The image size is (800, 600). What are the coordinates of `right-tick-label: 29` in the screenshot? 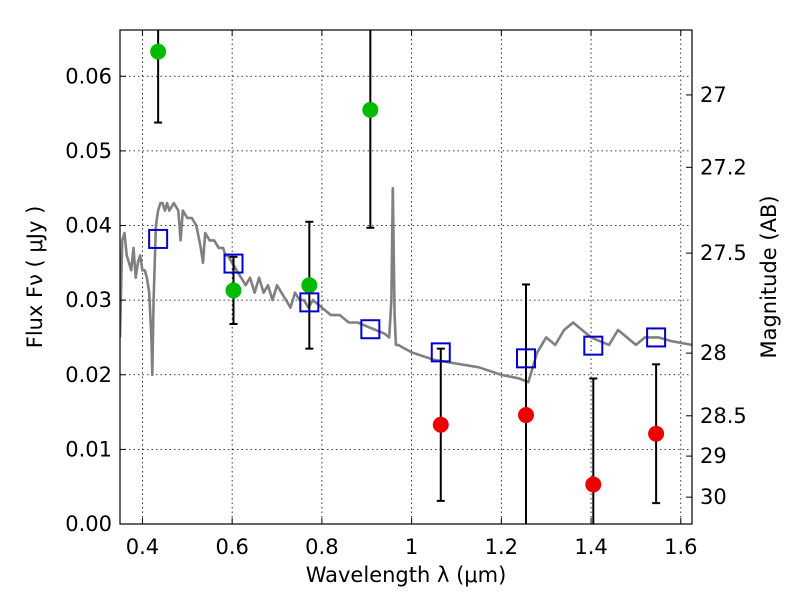 It's located at (713, 456).